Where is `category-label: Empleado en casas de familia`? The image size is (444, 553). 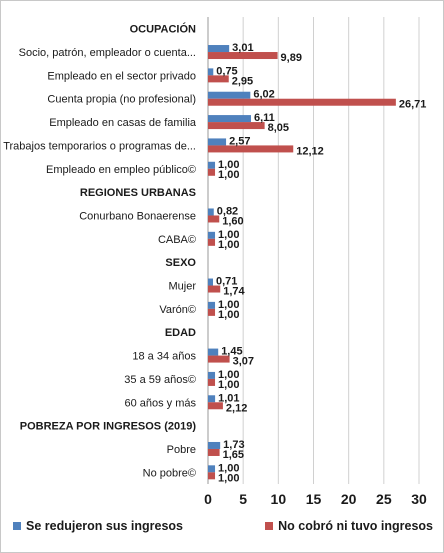 category-label: Empleado en casas de familia is located at coordinates (123, 123).